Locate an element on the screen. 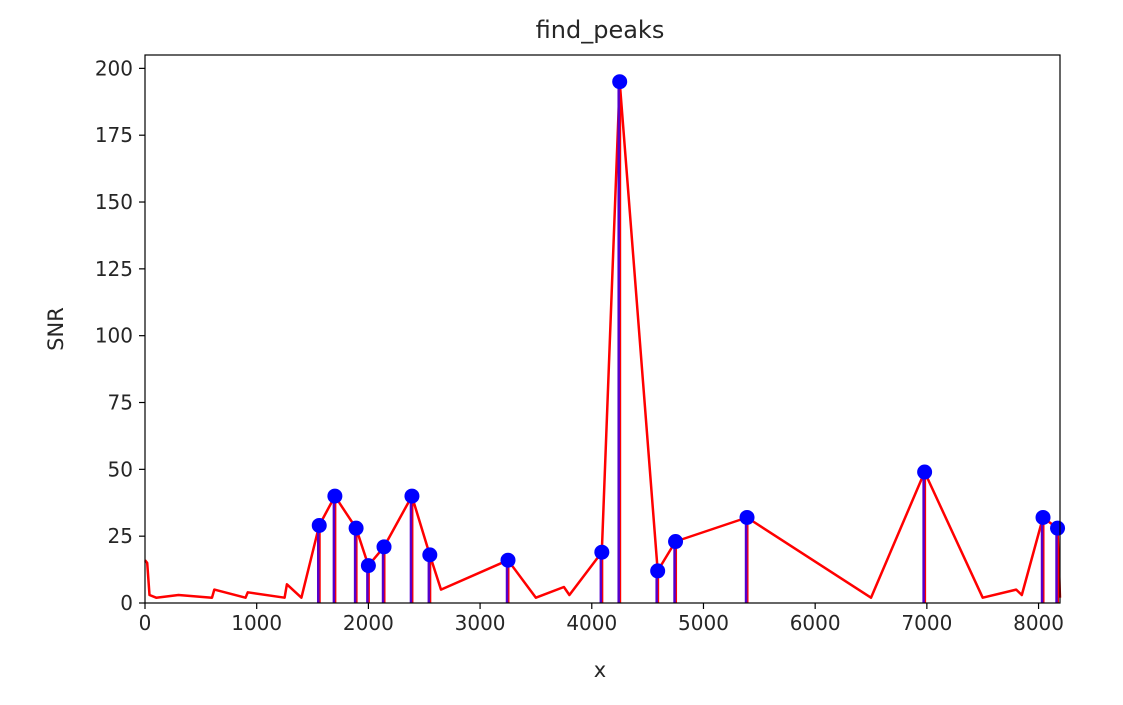  y-tick-label: 150 is located at coordinates (114, 202).